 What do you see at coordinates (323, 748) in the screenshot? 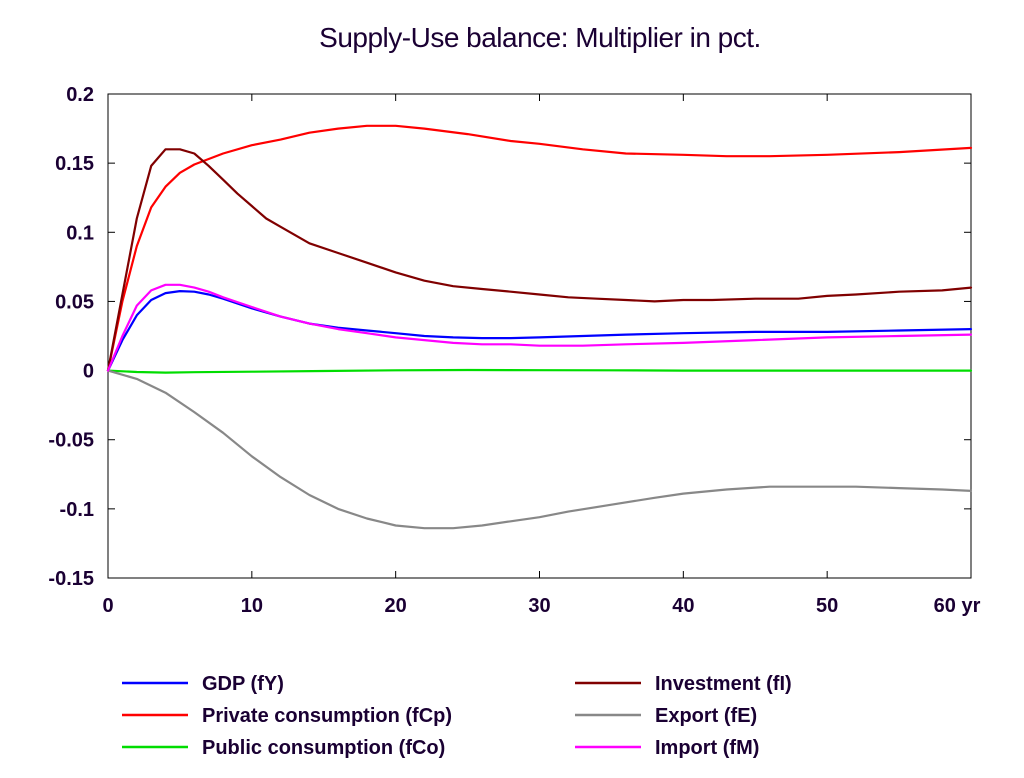
I see `legend-label-public-consumption-fco: Public consumption (fCo)` at bounding box center [323, 748].